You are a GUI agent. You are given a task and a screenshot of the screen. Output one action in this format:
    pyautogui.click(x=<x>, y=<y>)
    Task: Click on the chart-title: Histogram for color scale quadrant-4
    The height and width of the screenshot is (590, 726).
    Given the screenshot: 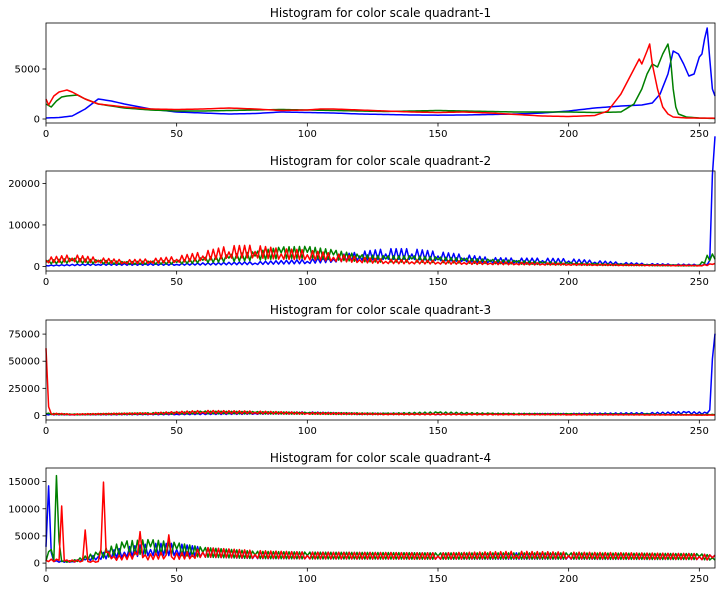 What is the action you would take?
    pyautogui.click(x=380, y=458)
    